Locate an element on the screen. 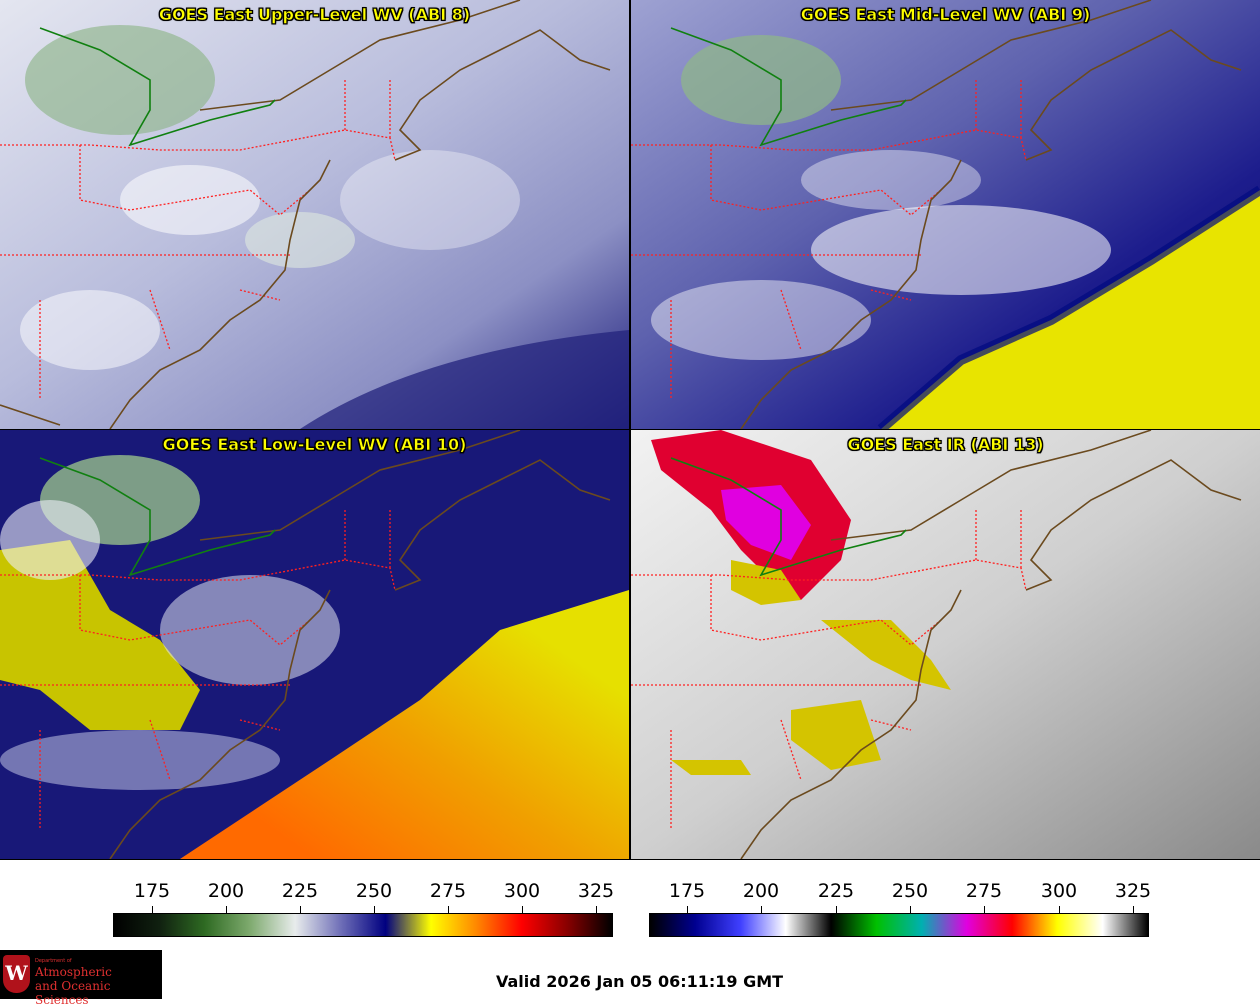  panel-divider-horizontal is located at coordinates (630, 429).